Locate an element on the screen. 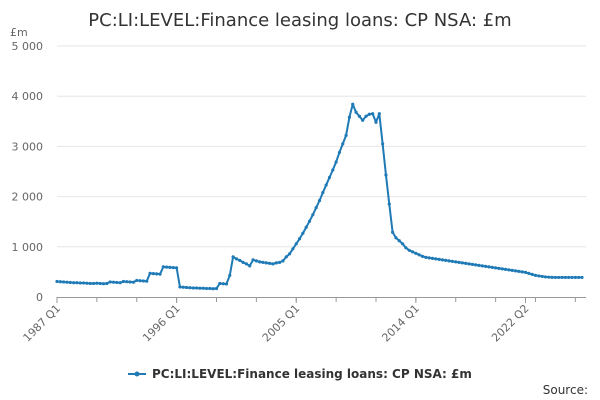 This screenshot has height=400, width=600. y-axis-ticks: 0 1 000 2 000 3 000 4 000 5 000 is located at coordinates (28, 172).